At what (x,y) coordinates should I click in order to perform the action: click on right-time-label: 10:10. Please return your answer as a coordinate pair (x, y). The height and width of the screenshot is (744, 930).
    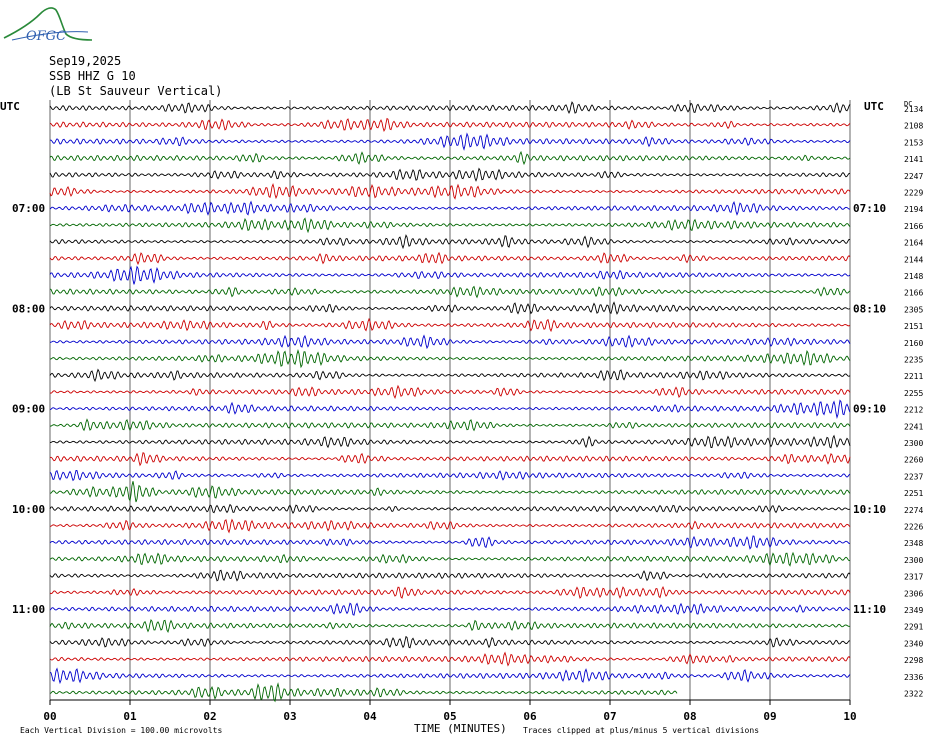
    Looking at the image, I should click on (869, 509).